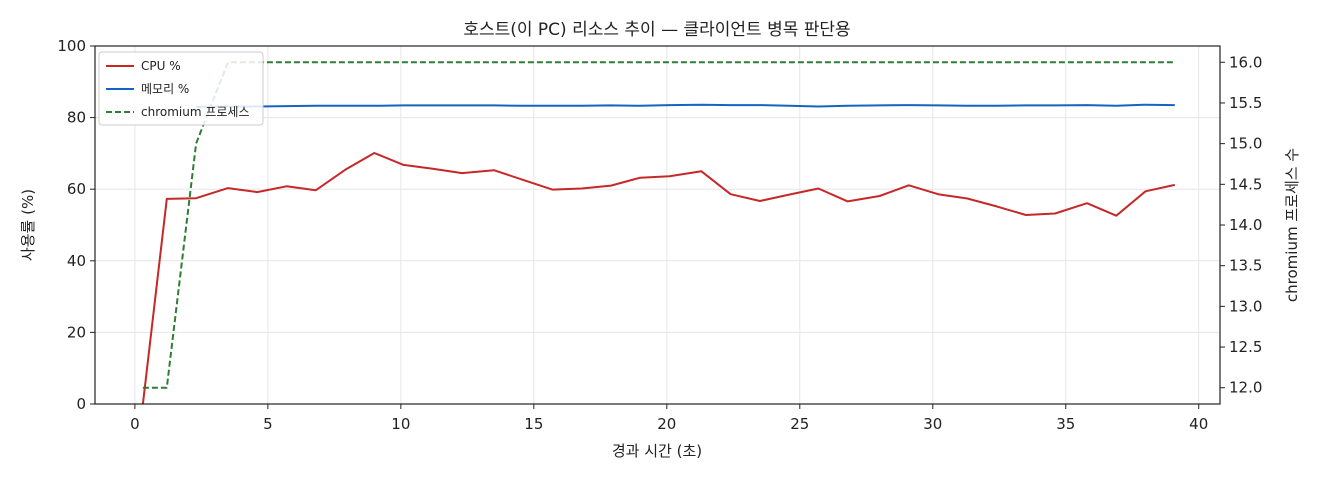  I want to click on y2-tick-label: 16.0, so click(1245, 62).